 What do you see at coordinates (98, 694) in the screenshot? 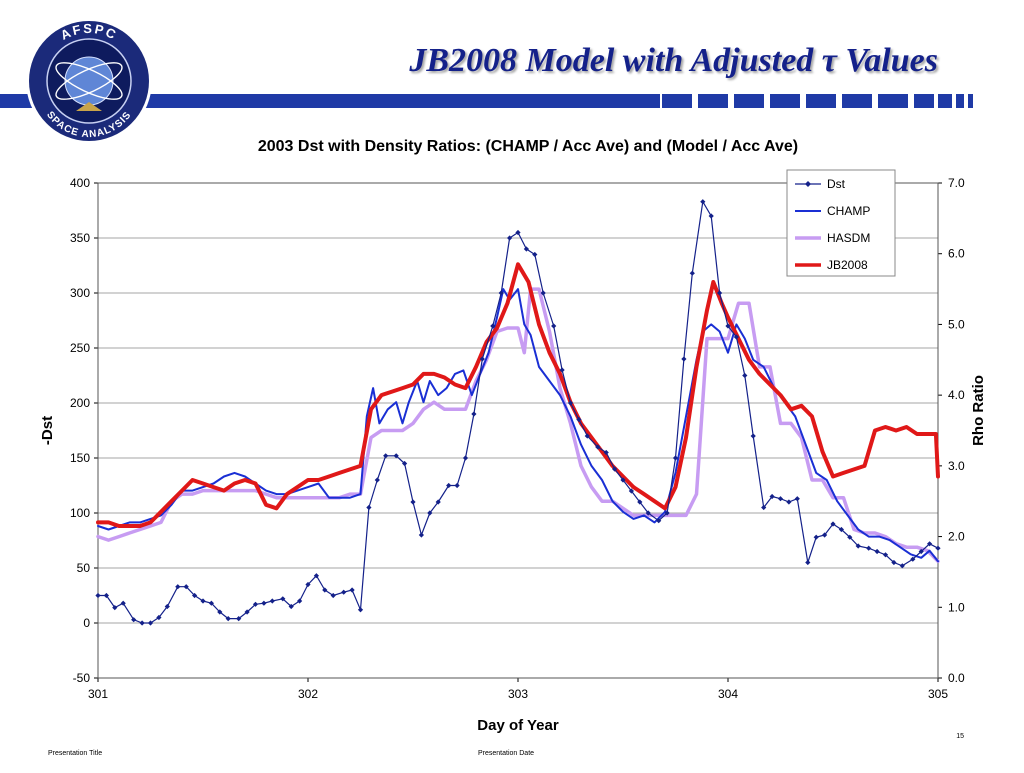
I see `x-tick-label: 301` at bounding box center [98, 694].